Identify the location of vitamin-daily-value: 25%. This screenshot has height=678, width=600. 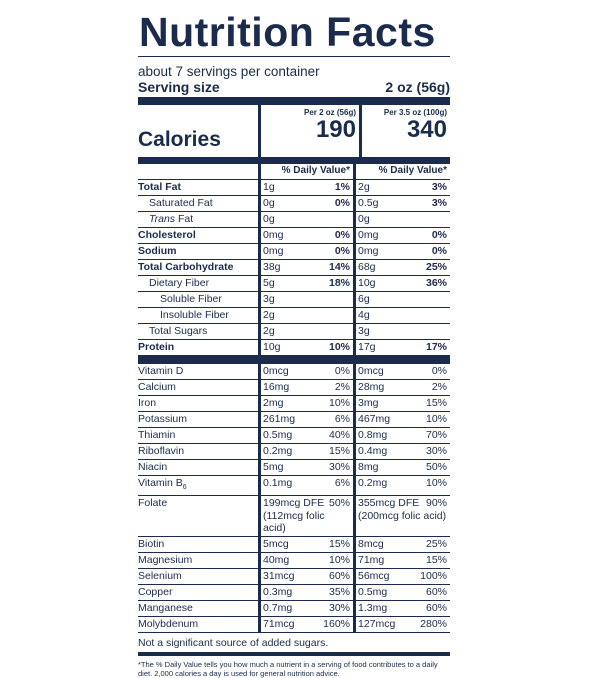
(436, 543).